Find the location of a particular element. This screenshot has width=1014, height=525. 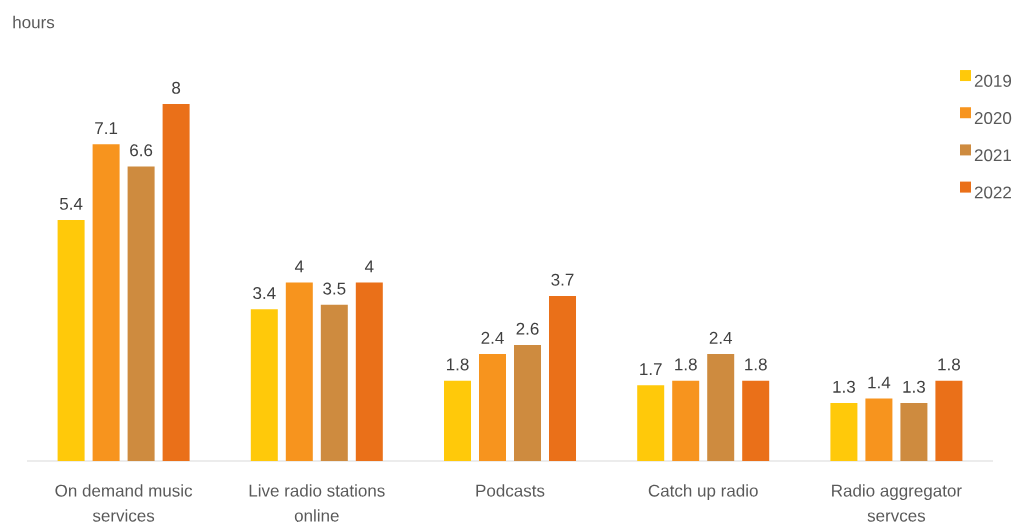

legend-label: 2021 is located at coordinates (992, 155).